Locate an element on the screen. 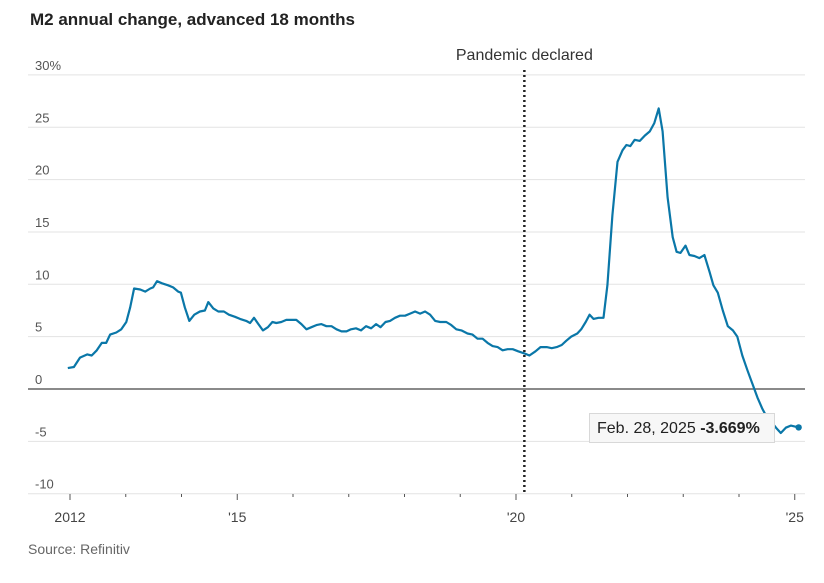 The height and width of the screenshot is (583, 824). pandemic-label: Pandemic declared is located at coordinates (524, 55).